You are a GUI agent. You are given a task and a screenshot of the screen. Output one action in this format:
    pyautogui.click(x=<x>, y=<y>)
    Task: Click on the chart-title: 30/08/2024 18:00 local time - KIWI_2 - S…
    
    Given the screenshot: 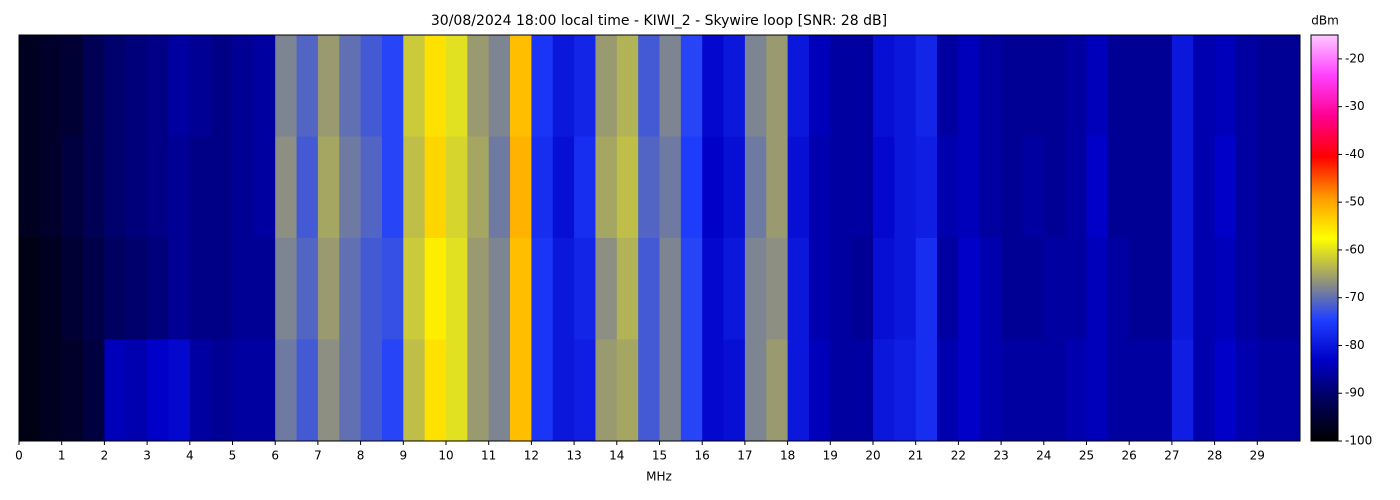 What is the action you would take?
    pyautogui.click(x=659, y=21)
    